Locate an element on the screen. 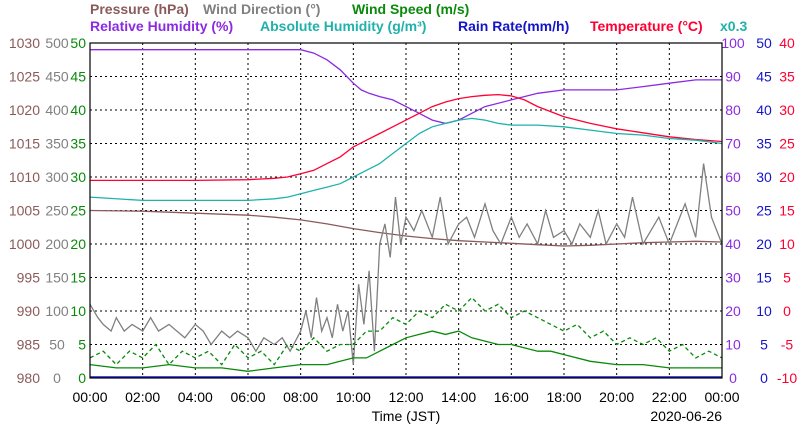 Image resolution: width=800 pixels, height=434 pixels. y-tick-wind-direction: 0 is located at coordinates (57, 378).